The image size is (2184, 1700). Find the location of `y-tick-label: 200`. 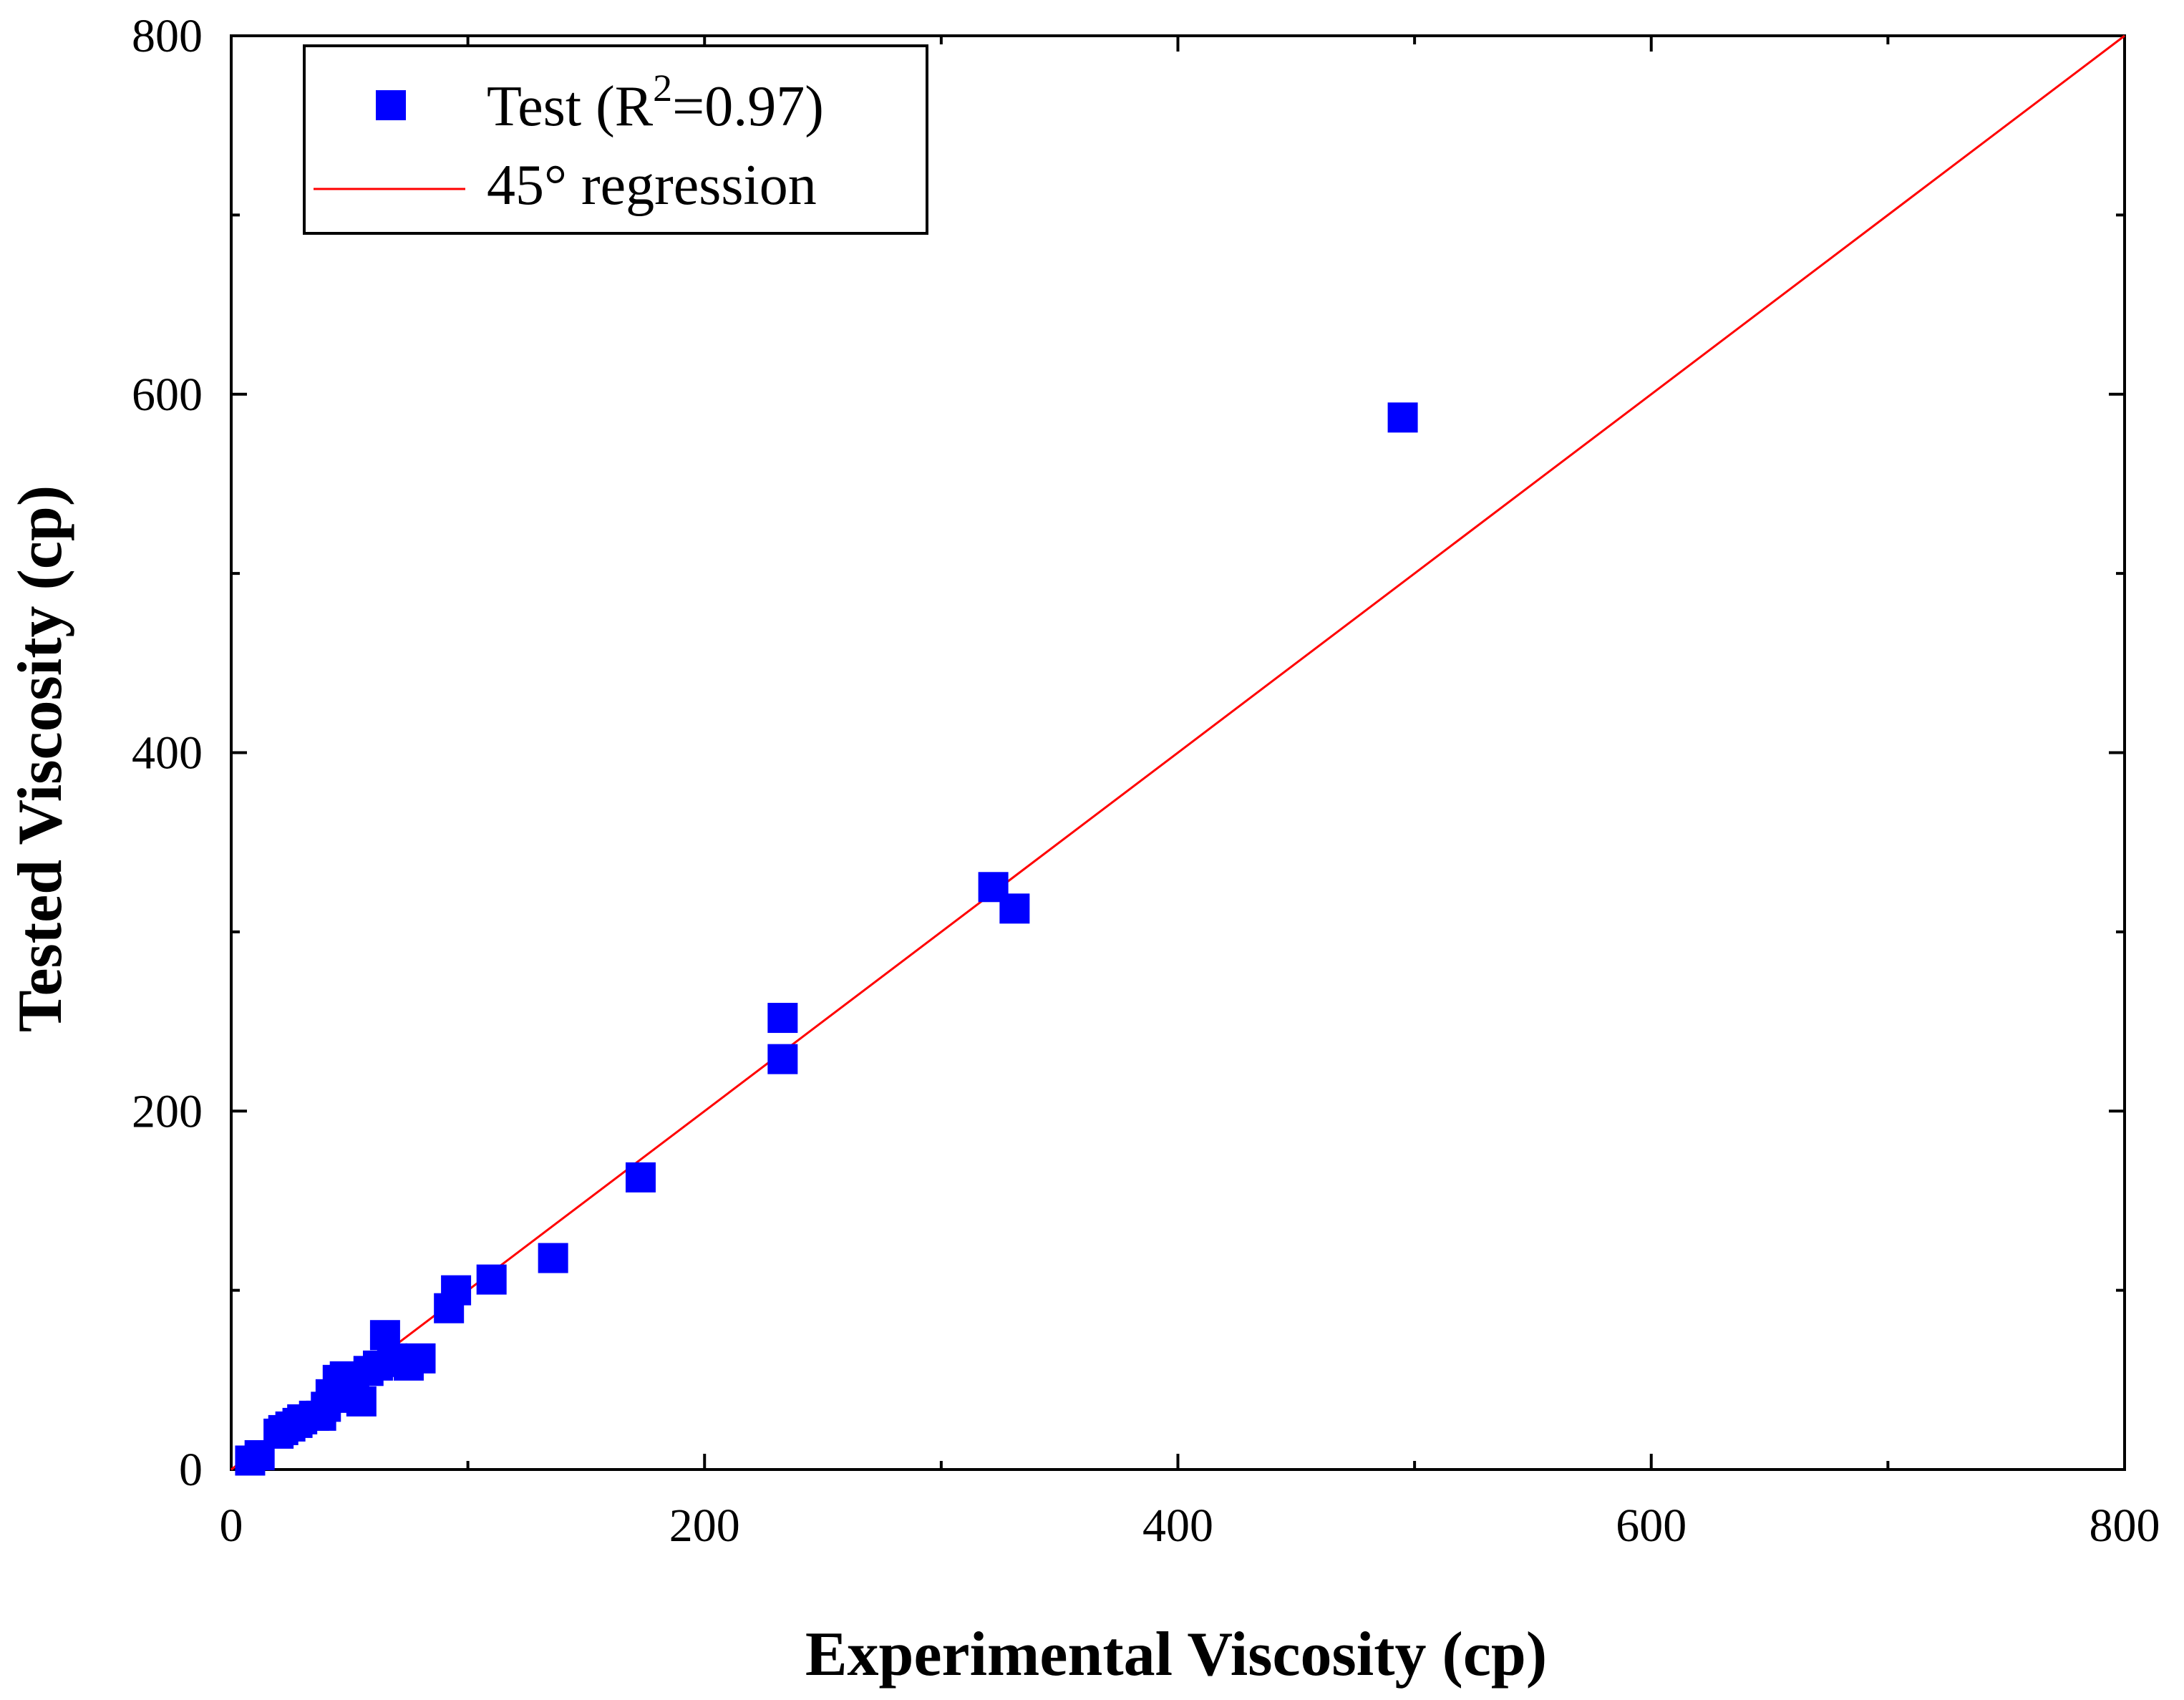

y-tick-label: 200 is located at coordinates (167, 1111).